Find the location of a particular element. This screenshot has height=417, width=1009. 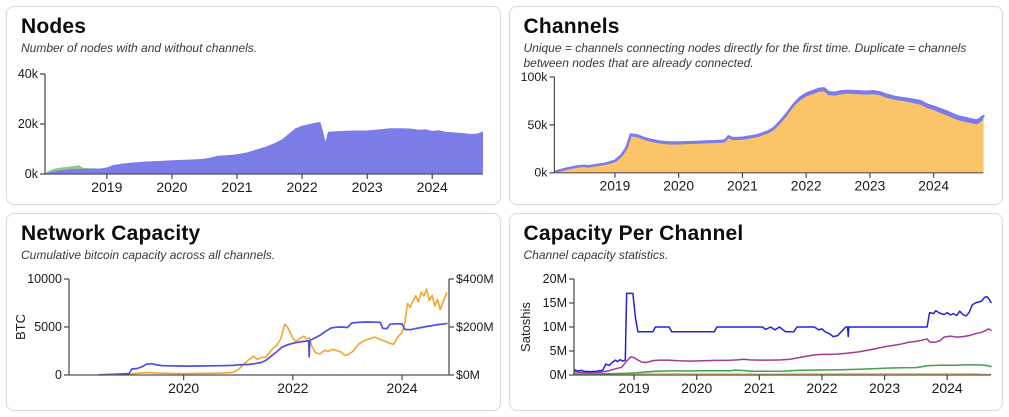

svg-text: 20k is located at coordinates (28, 124).